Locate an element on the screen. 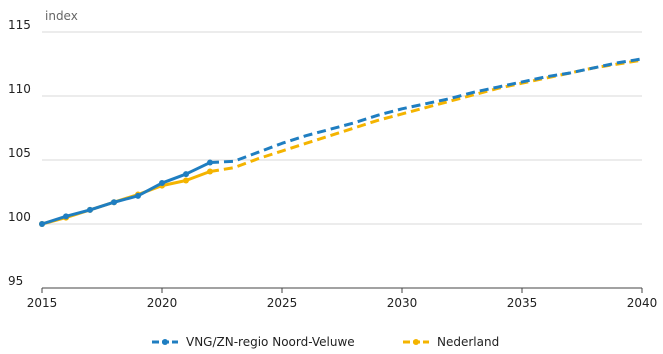 This screenshot has width=663, height=354. y-tick-label: 115 is located at coordinates (19, 25).